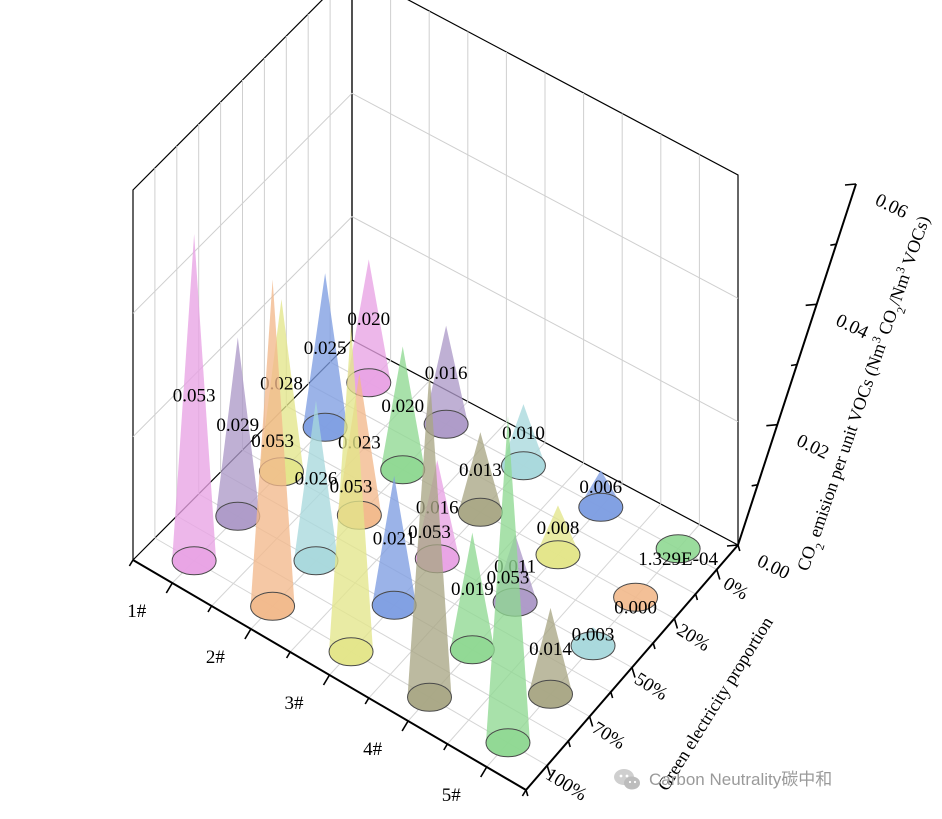 The image size is (942, 819). What do you see at coordinates (627, 779) in the screenshot?
I see `wechat-icon` at bounding box center [627, 779].